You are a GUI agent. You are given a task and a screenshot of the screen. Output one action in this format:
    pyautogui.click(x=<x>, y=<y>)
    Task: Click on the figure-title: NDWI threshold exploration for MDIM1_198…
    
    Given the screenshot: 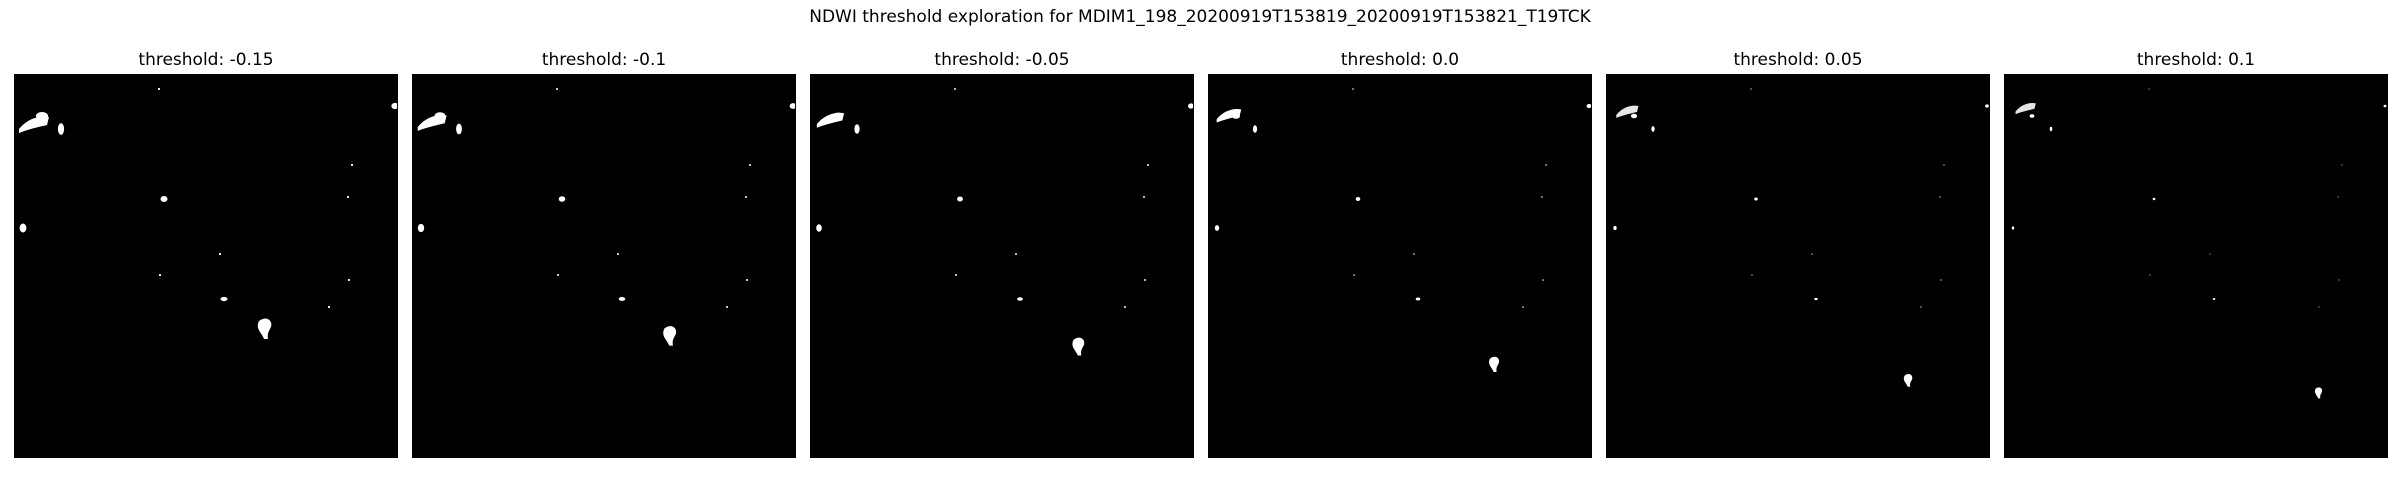 What is the action you would take?
    pyautogui.click(x=1200, y=17)
    